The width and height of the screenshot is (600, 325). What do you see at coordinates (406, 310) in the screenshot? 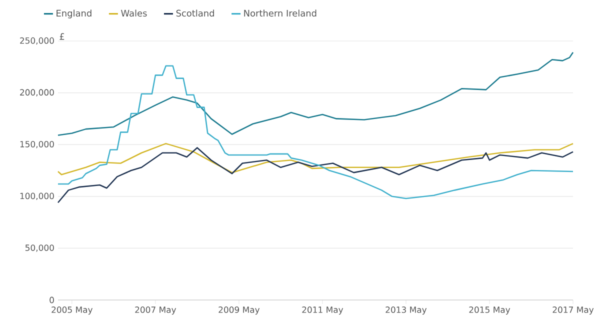
I see `x-tick-label: 2013 May` at bounding box center [406, 310].